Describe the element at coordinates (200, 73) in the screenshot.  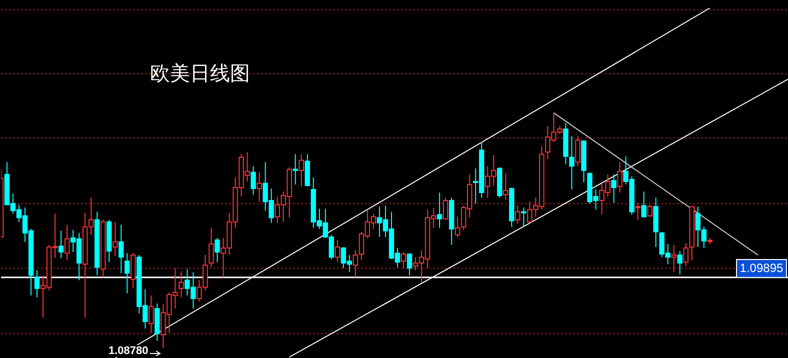
I see `chart-title: 欧美日线图` at that location.